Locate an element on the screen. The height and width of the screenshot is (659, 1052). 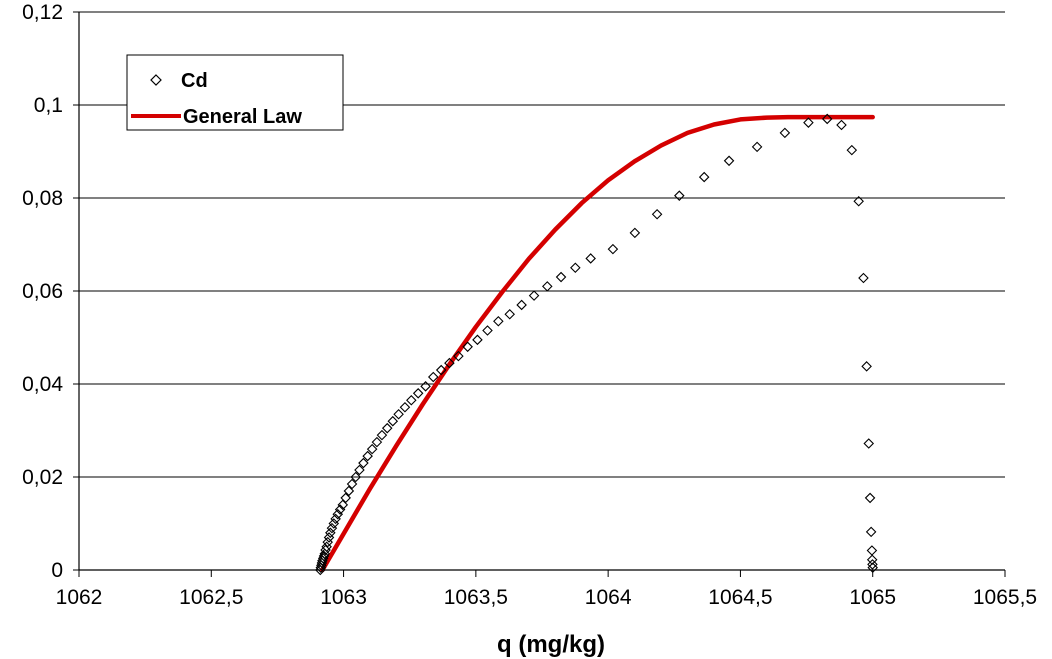
x-axis-title: q (mg/kg) is located at coordinates (551, 644).